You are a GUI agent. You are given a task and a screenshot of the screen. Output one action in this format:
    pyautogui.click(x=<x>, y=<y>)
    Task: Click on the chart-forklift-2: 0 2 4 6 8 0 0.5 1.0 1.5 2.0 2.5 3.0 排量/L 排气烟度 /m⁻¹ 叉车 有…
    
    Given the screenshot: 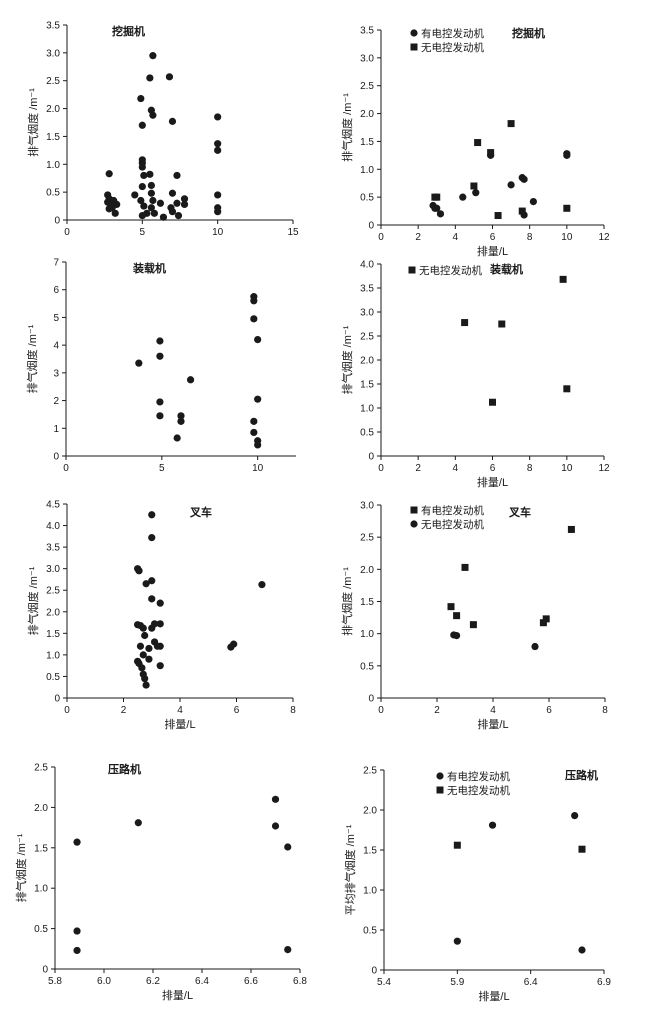 What is the action you would take?
    pyautogui.click(x=474, y=616)
    